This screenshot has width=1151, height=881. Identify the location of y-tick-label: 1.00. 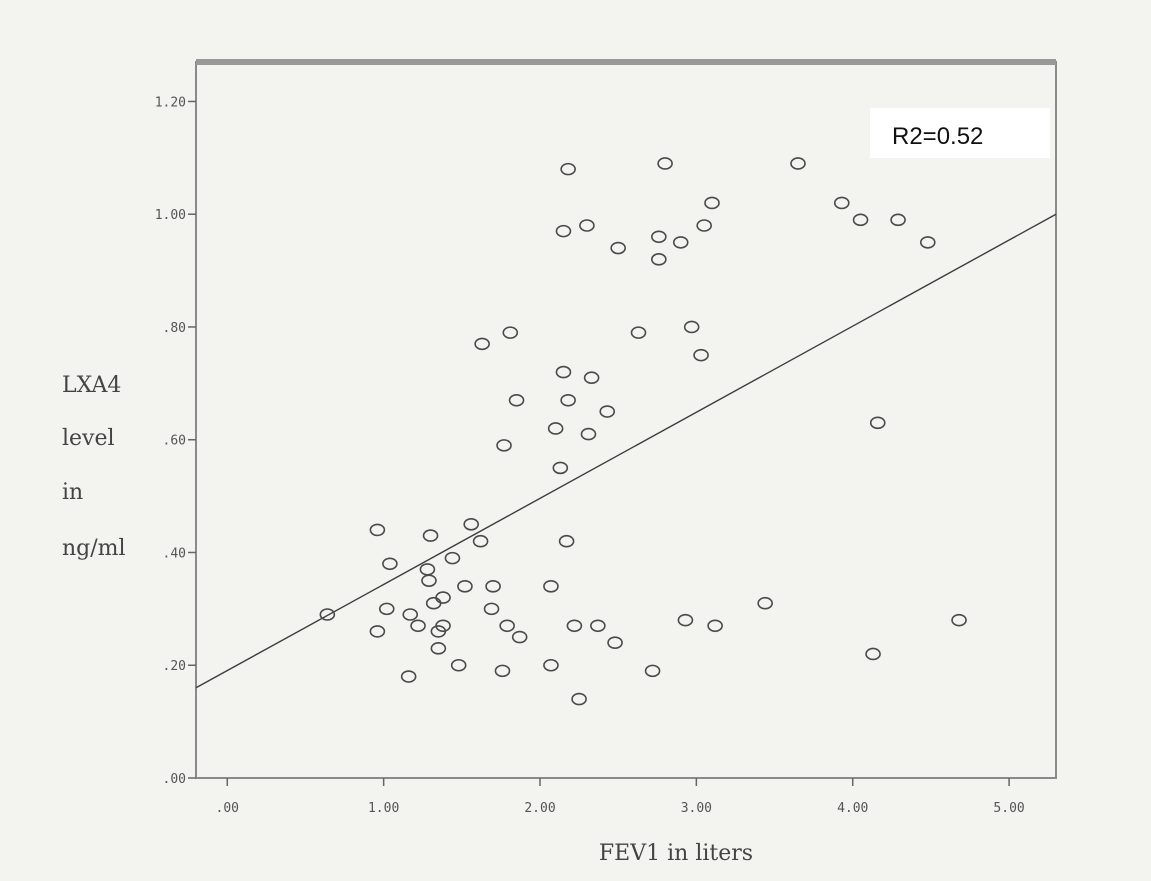
(170, 215).